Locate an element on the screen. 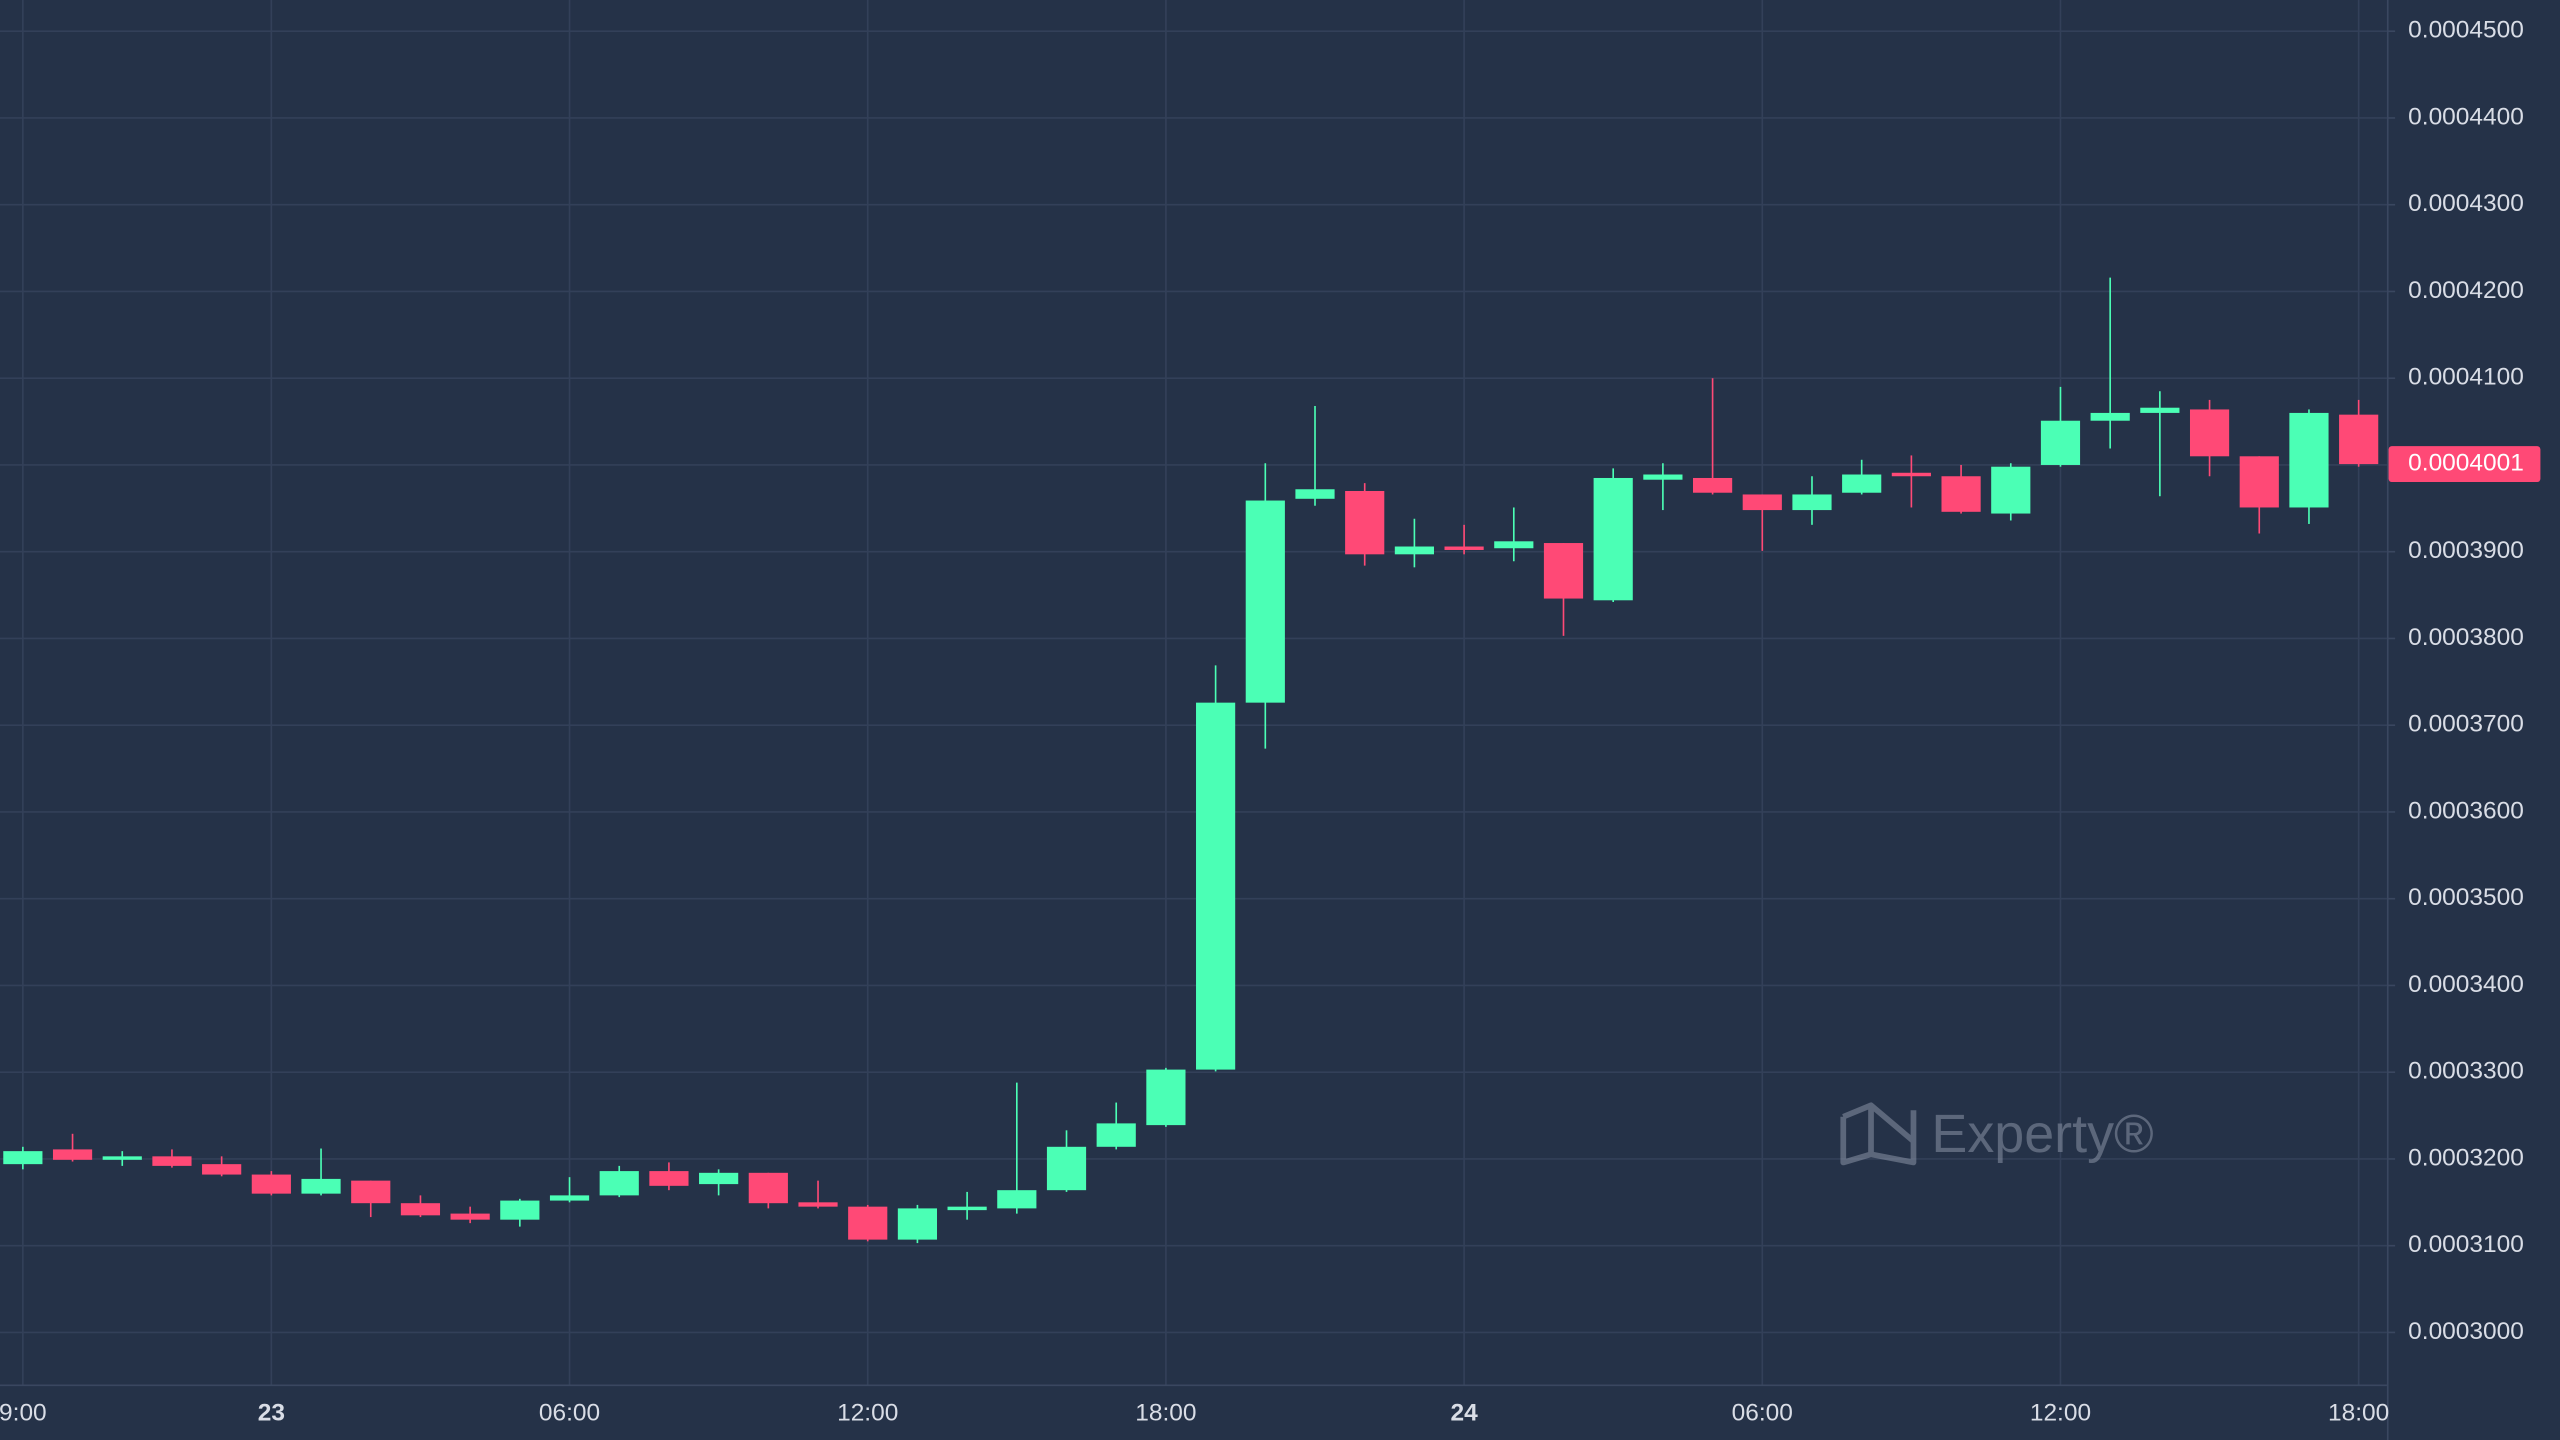 The height and width of the screenshot is (1440, 2560). y-tick-label: 0.0003900 is located at coordinates (2466, 550).